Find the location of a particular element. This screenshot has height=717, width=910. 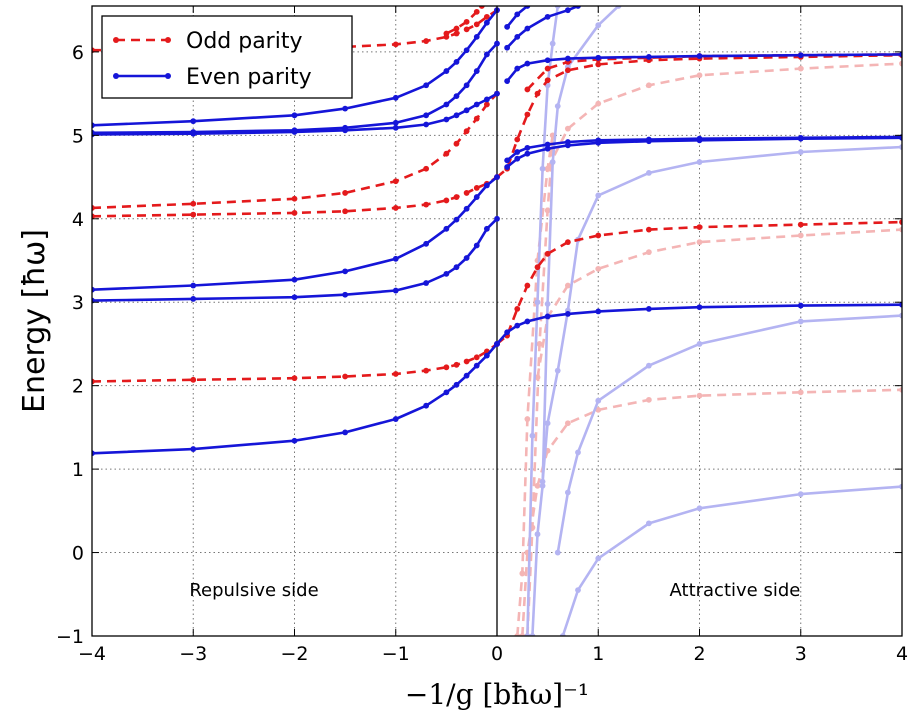

x-tick-label: −2 is located at coordinates (294, 654).